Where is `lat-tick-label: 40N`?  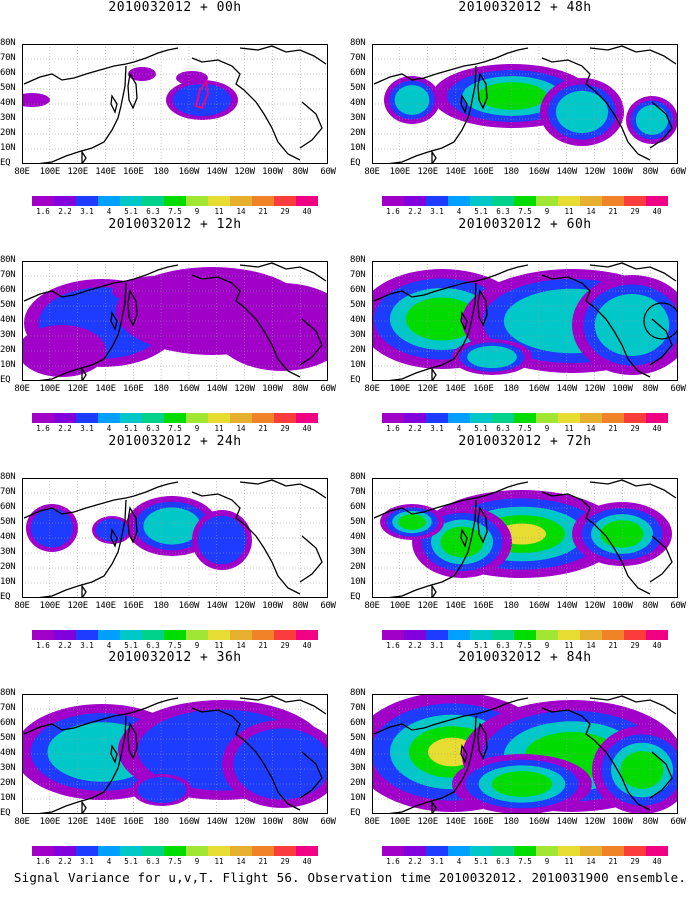 lat-tick-label: 40N is located at coordinates (8, 753).